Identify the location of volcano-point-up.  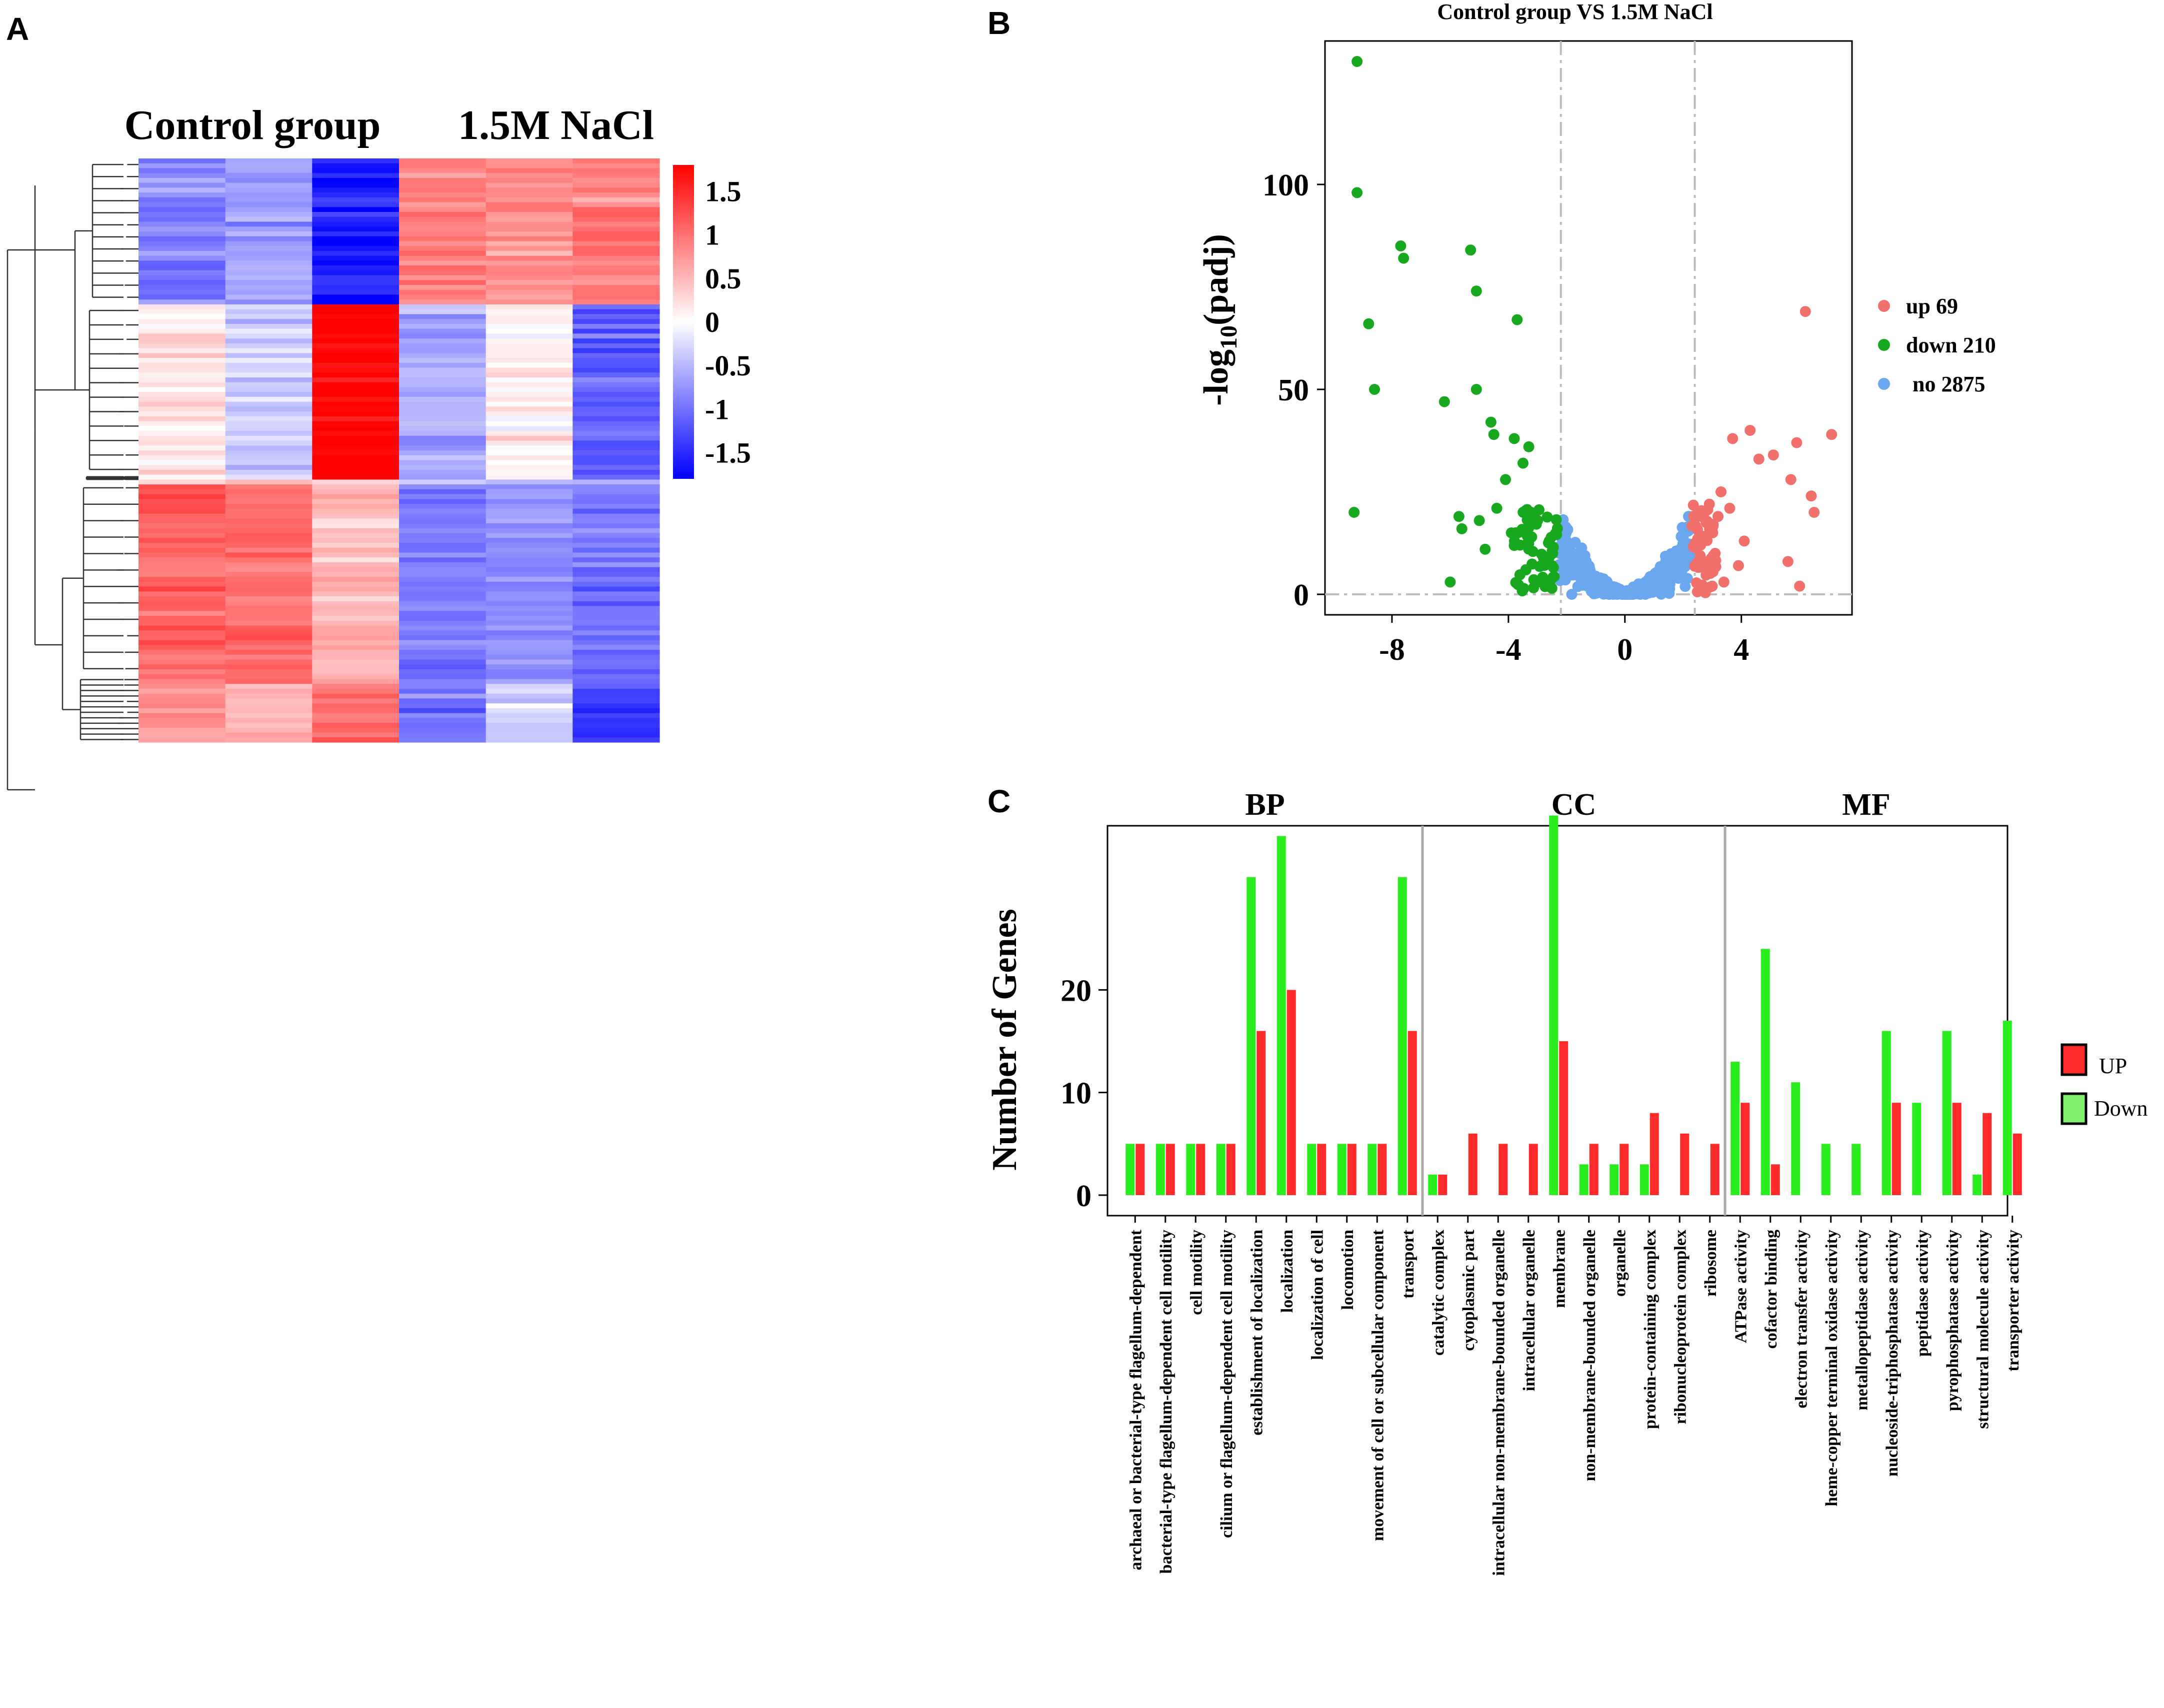
(1693, 546).